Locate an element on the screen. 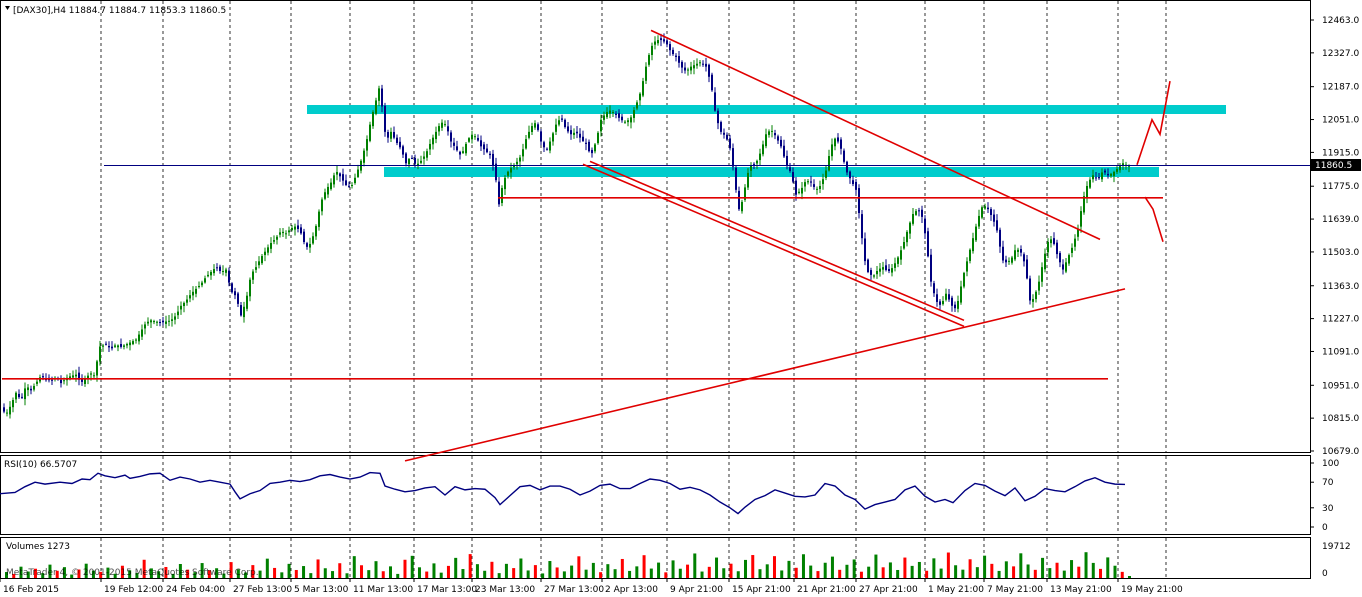 This screenshot has height=597, width=1362. trendline is located at coordinates (875, 135).